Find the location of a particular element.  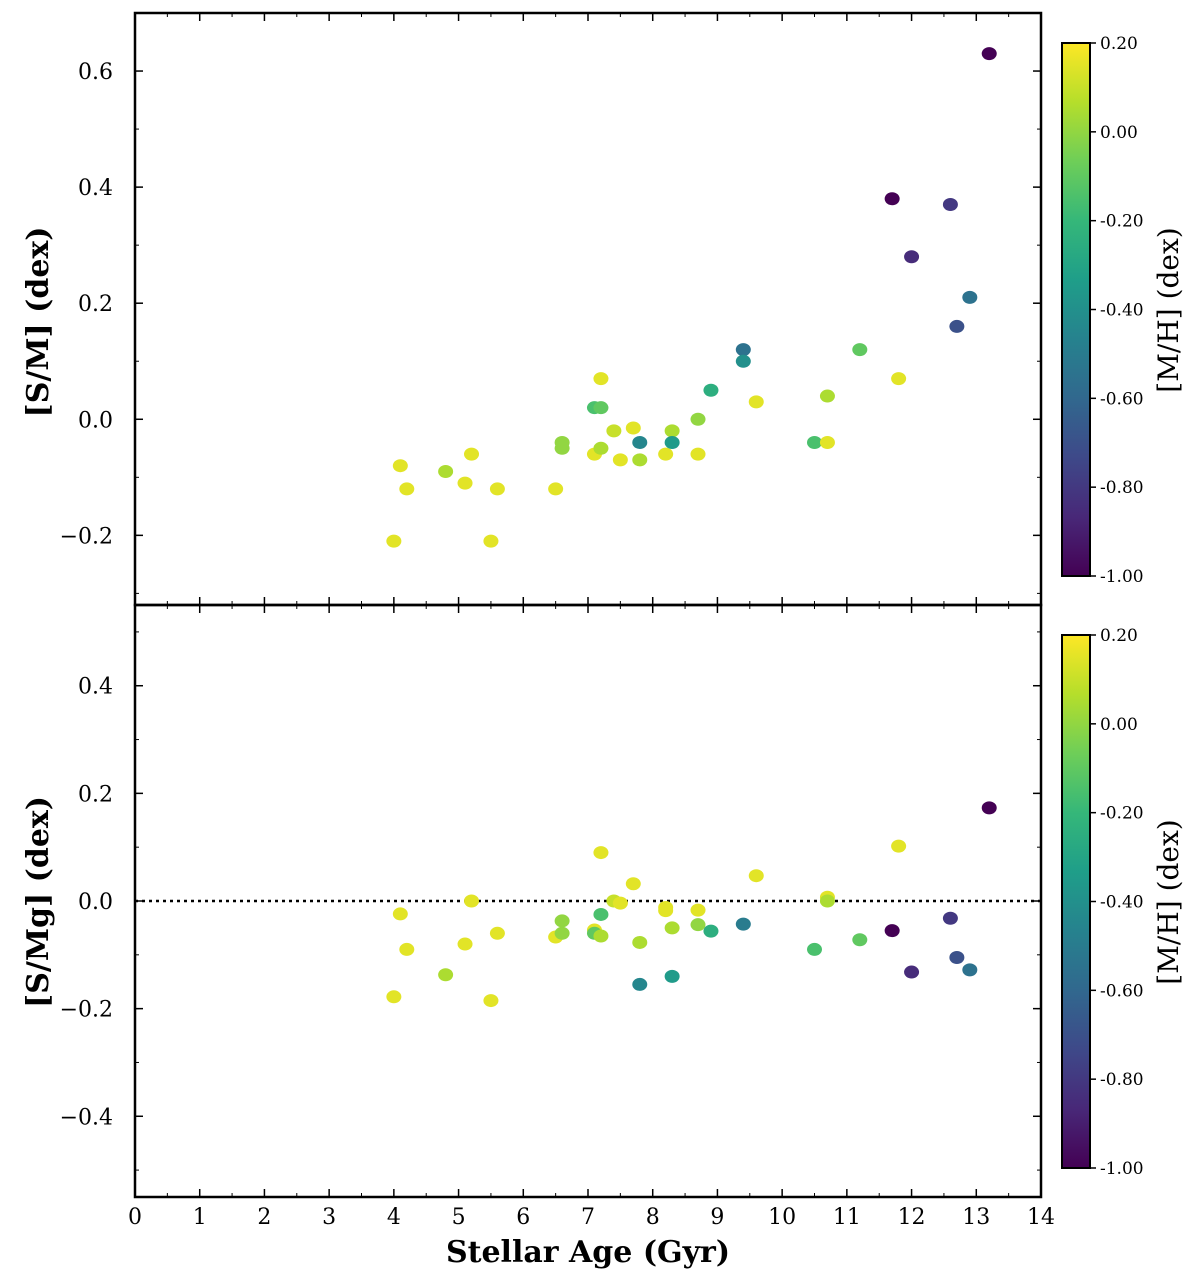

x-tick-label: 0 is located at coordinates (135, 1217).